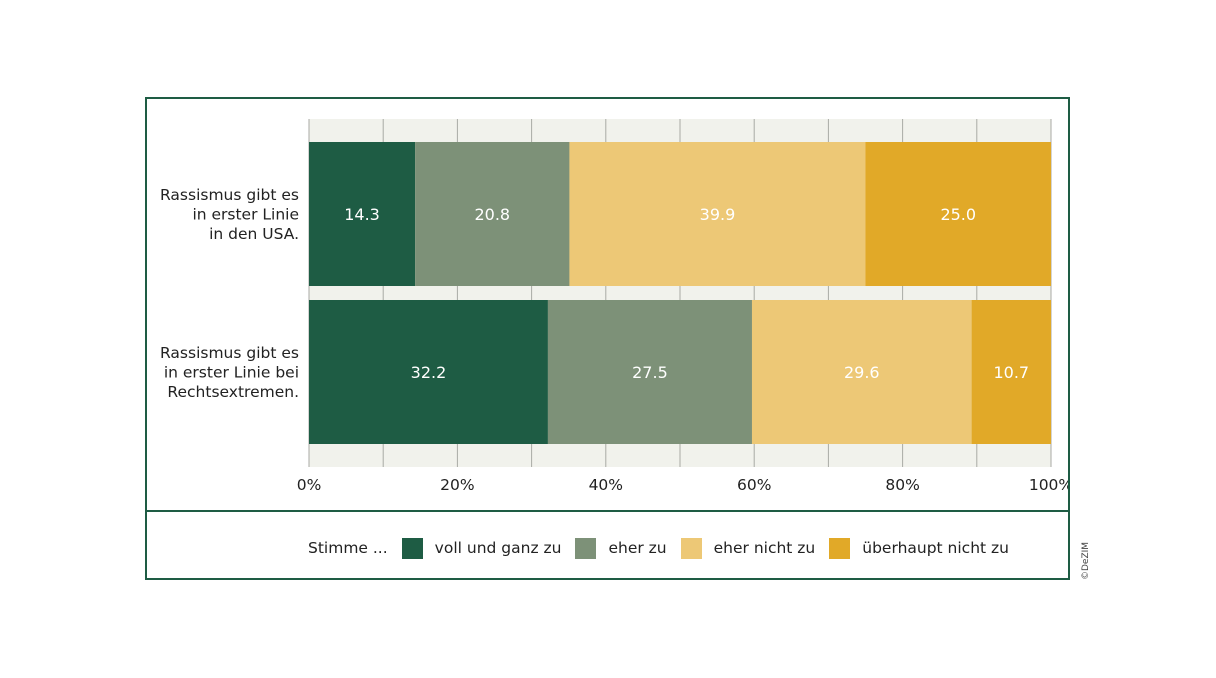 This screenshot has height=678, width=1216. I want to click on bar-value-label: 27.5, so click(650, 372).